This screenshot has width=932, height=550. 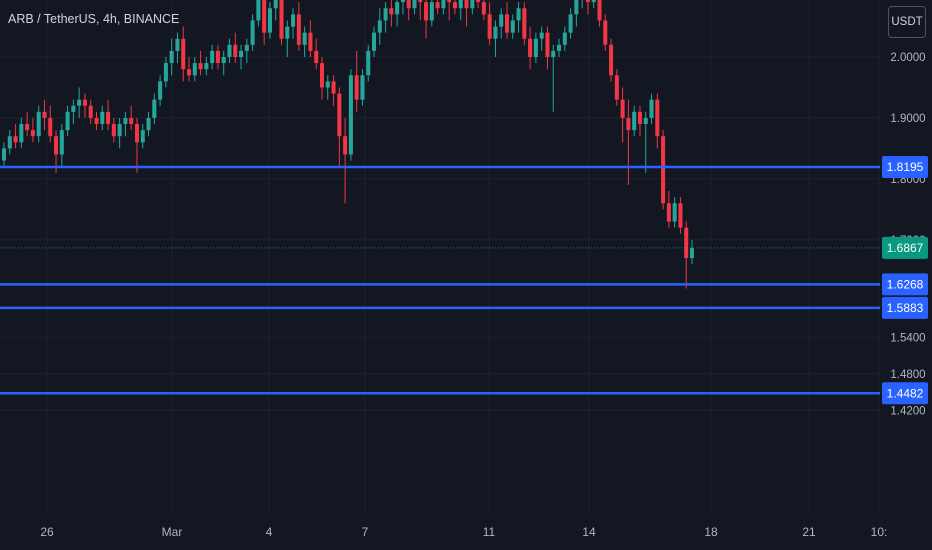 I want to click on x-tick-label: 10:, so click(x=879, y=532).